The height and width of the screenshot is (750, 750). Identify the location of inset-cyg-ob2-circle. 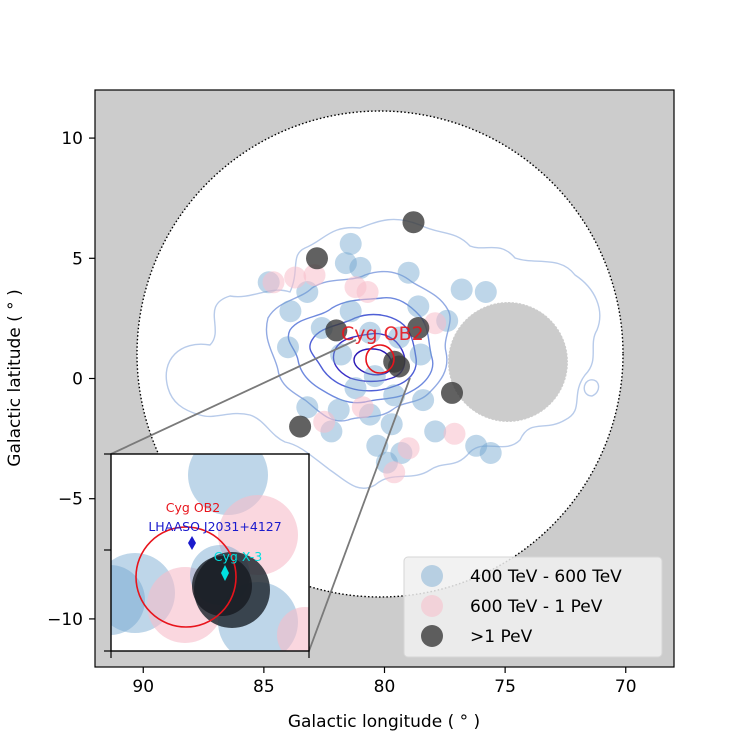
(186, 577).